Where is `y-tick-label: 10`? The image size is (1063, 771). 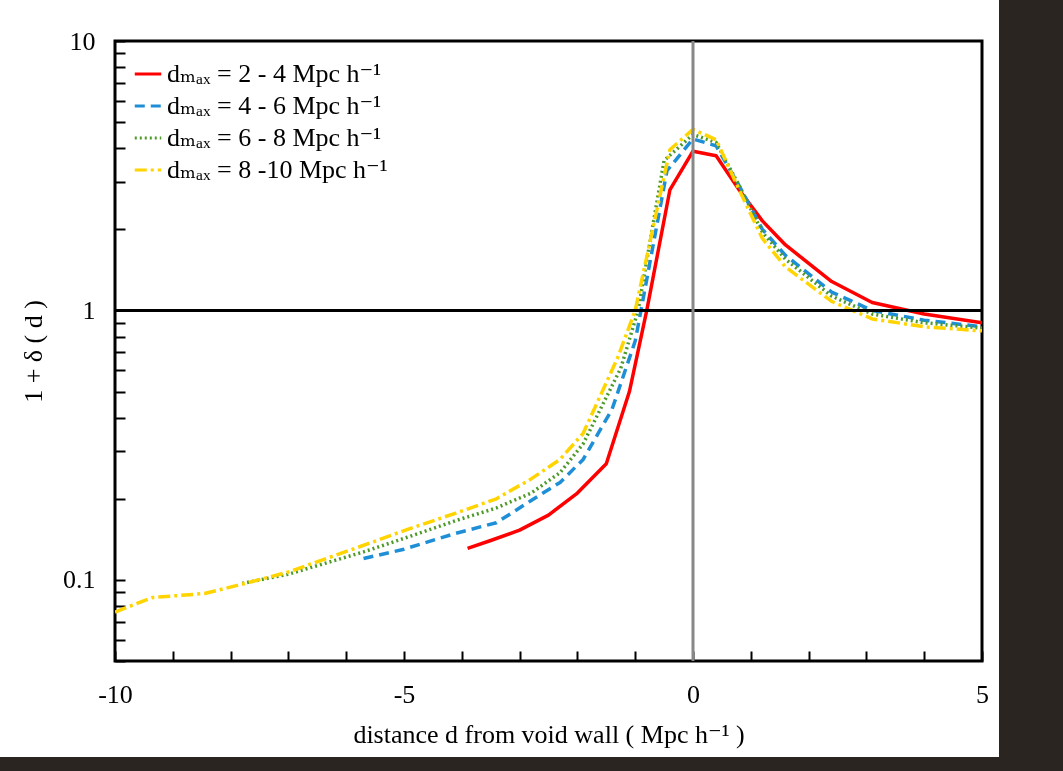
y-tick-label: 10 is located at coordinates (82, 41).